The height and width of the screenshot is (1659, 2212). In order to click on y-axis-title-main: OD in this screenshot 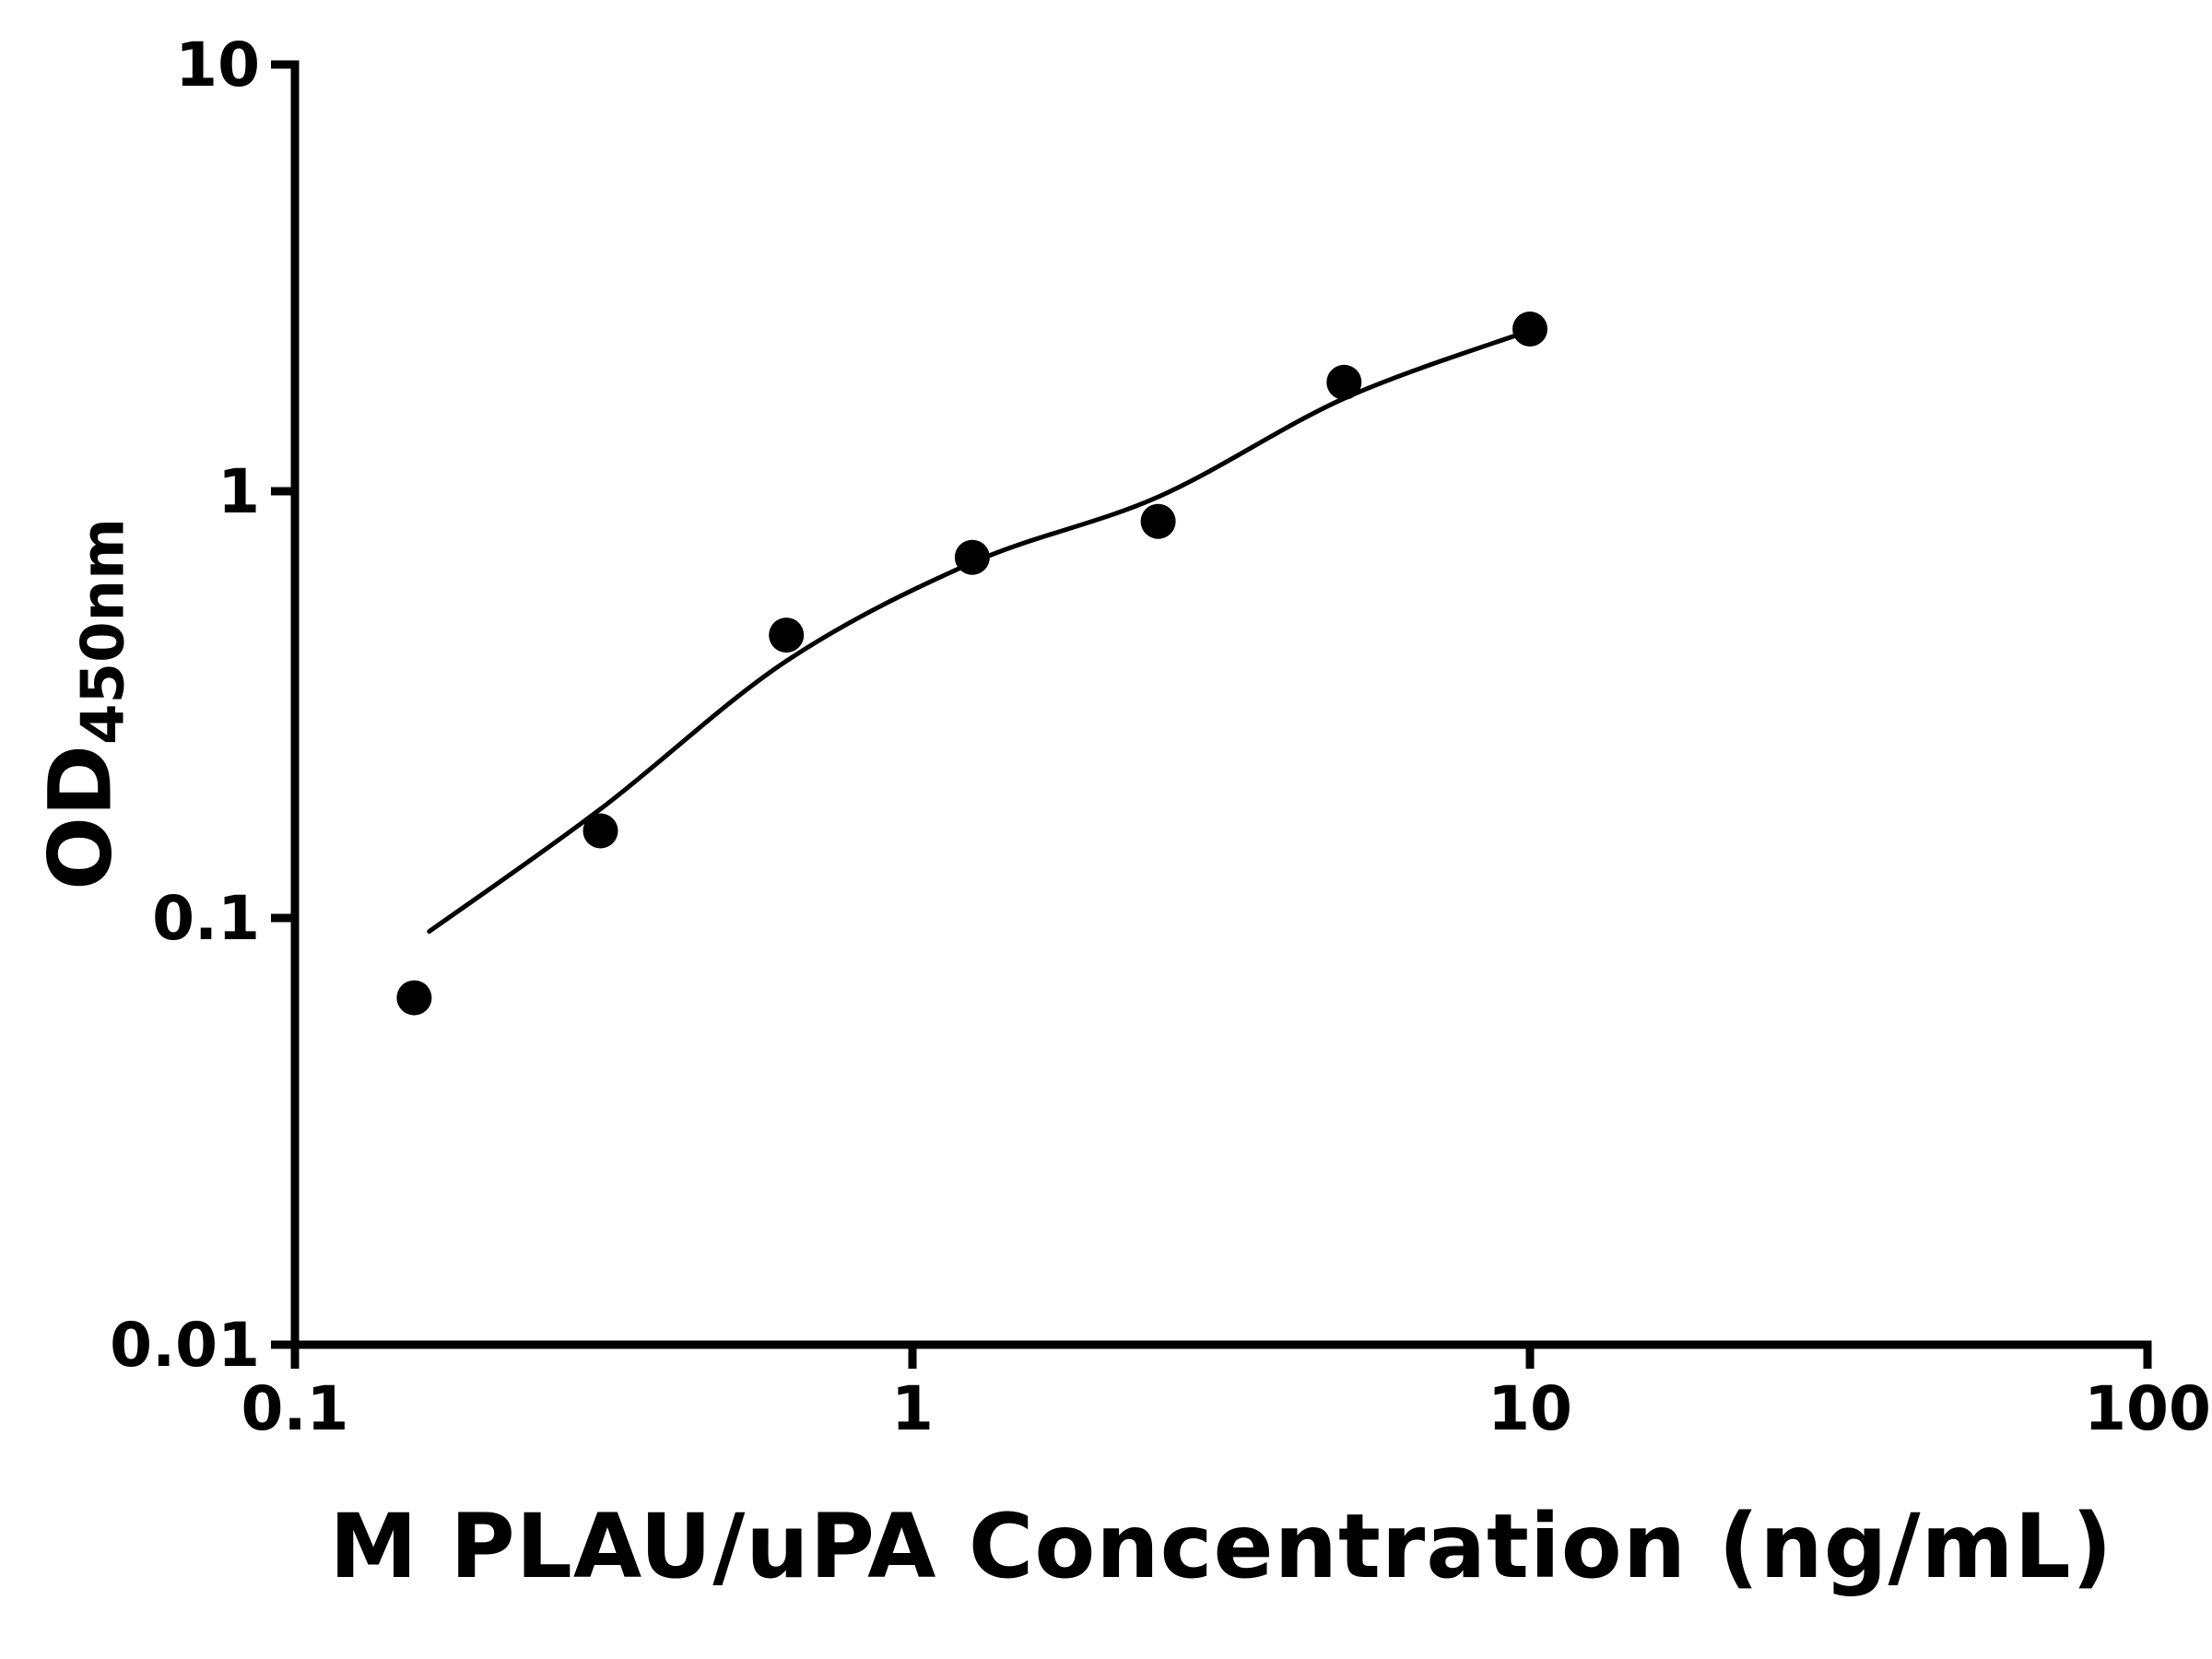, I will do `click(81, 817)`.